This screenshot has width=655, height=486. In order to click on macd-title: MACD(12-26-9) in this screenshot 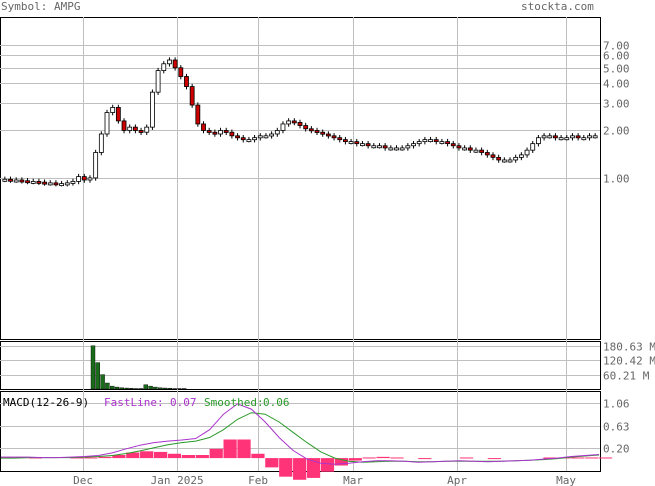, I will do `click(46, 402)`.